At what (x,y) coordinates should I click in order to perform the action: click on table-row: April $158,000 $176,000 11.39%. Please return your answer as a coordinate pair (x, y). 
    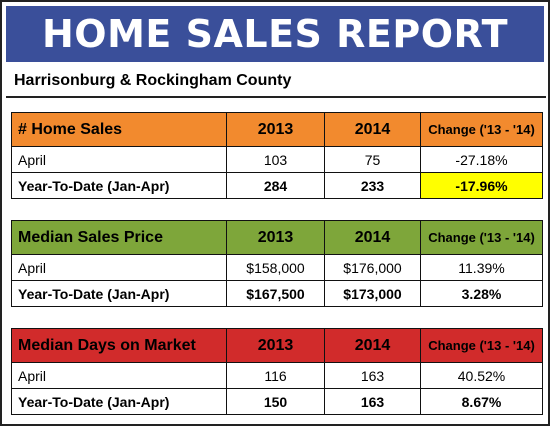
    Looking at the image, I should click on (277, 267).